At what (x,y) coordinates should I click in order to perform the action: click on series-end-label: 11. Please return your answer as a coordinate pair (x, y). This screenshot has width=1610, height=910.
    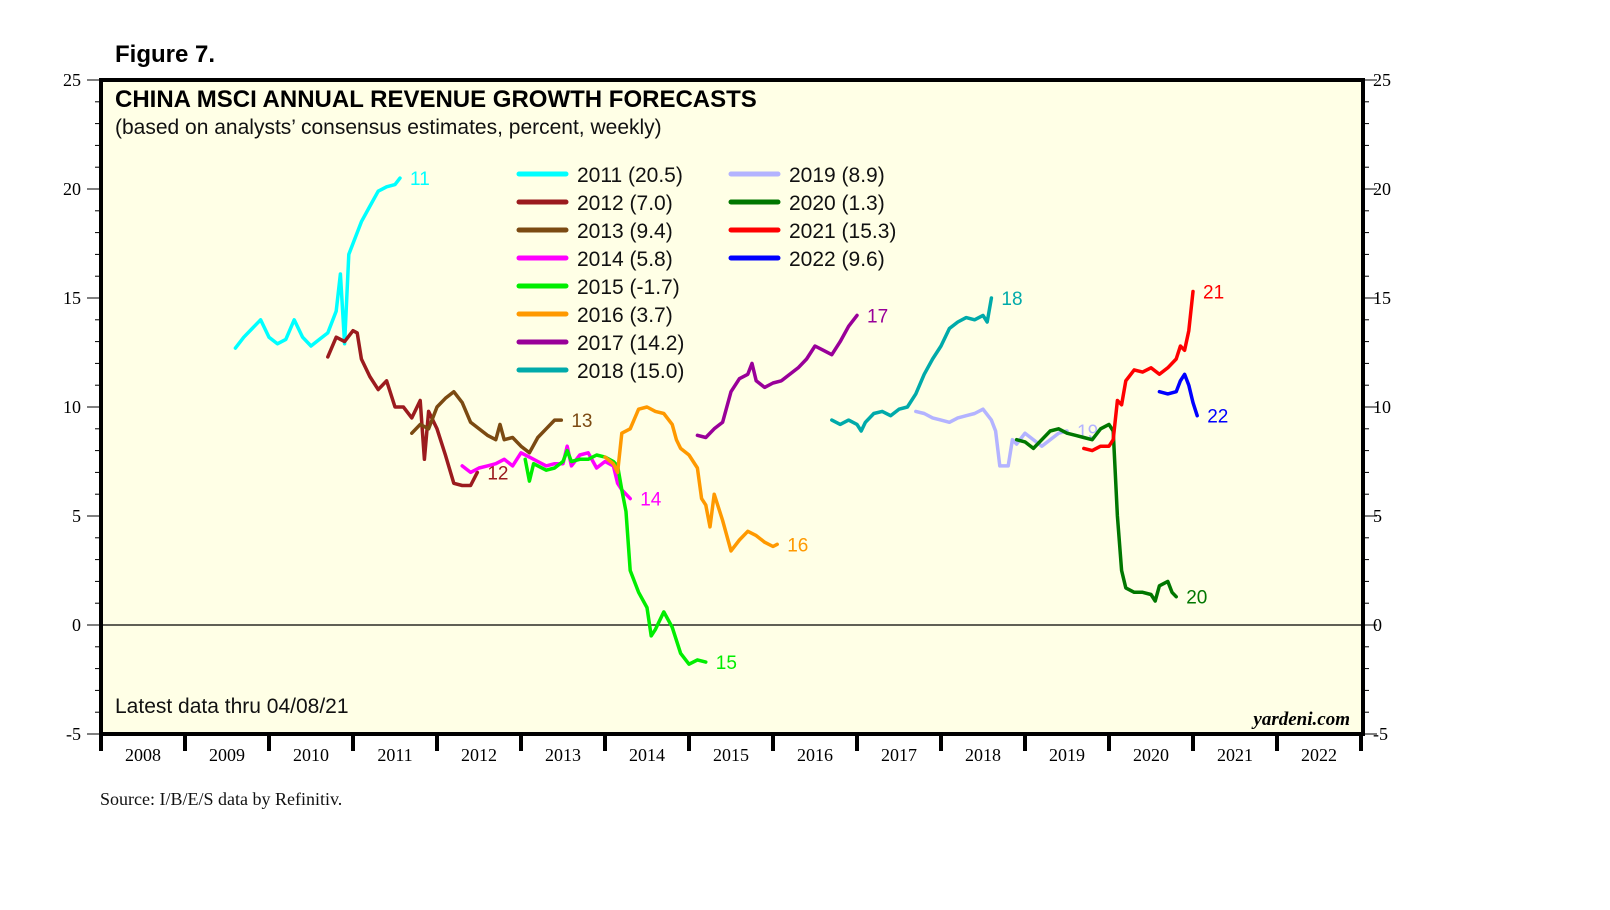
    Looking at the image, I should click on (420, 179).